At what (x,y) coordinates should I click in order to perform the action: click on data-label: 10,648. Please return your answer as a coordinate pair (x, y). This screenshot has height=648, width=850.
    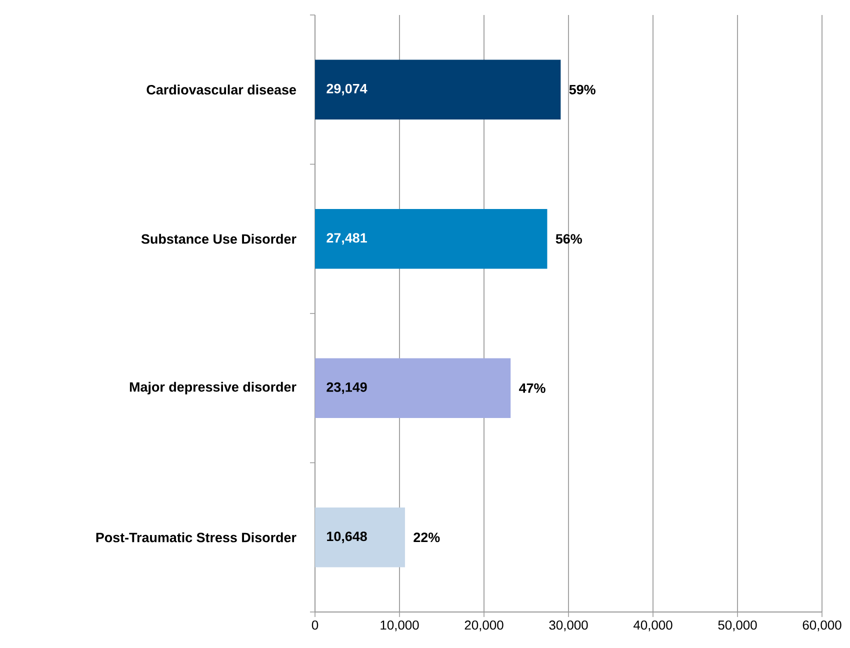
    Looking at the image, I should click on (347, 538).